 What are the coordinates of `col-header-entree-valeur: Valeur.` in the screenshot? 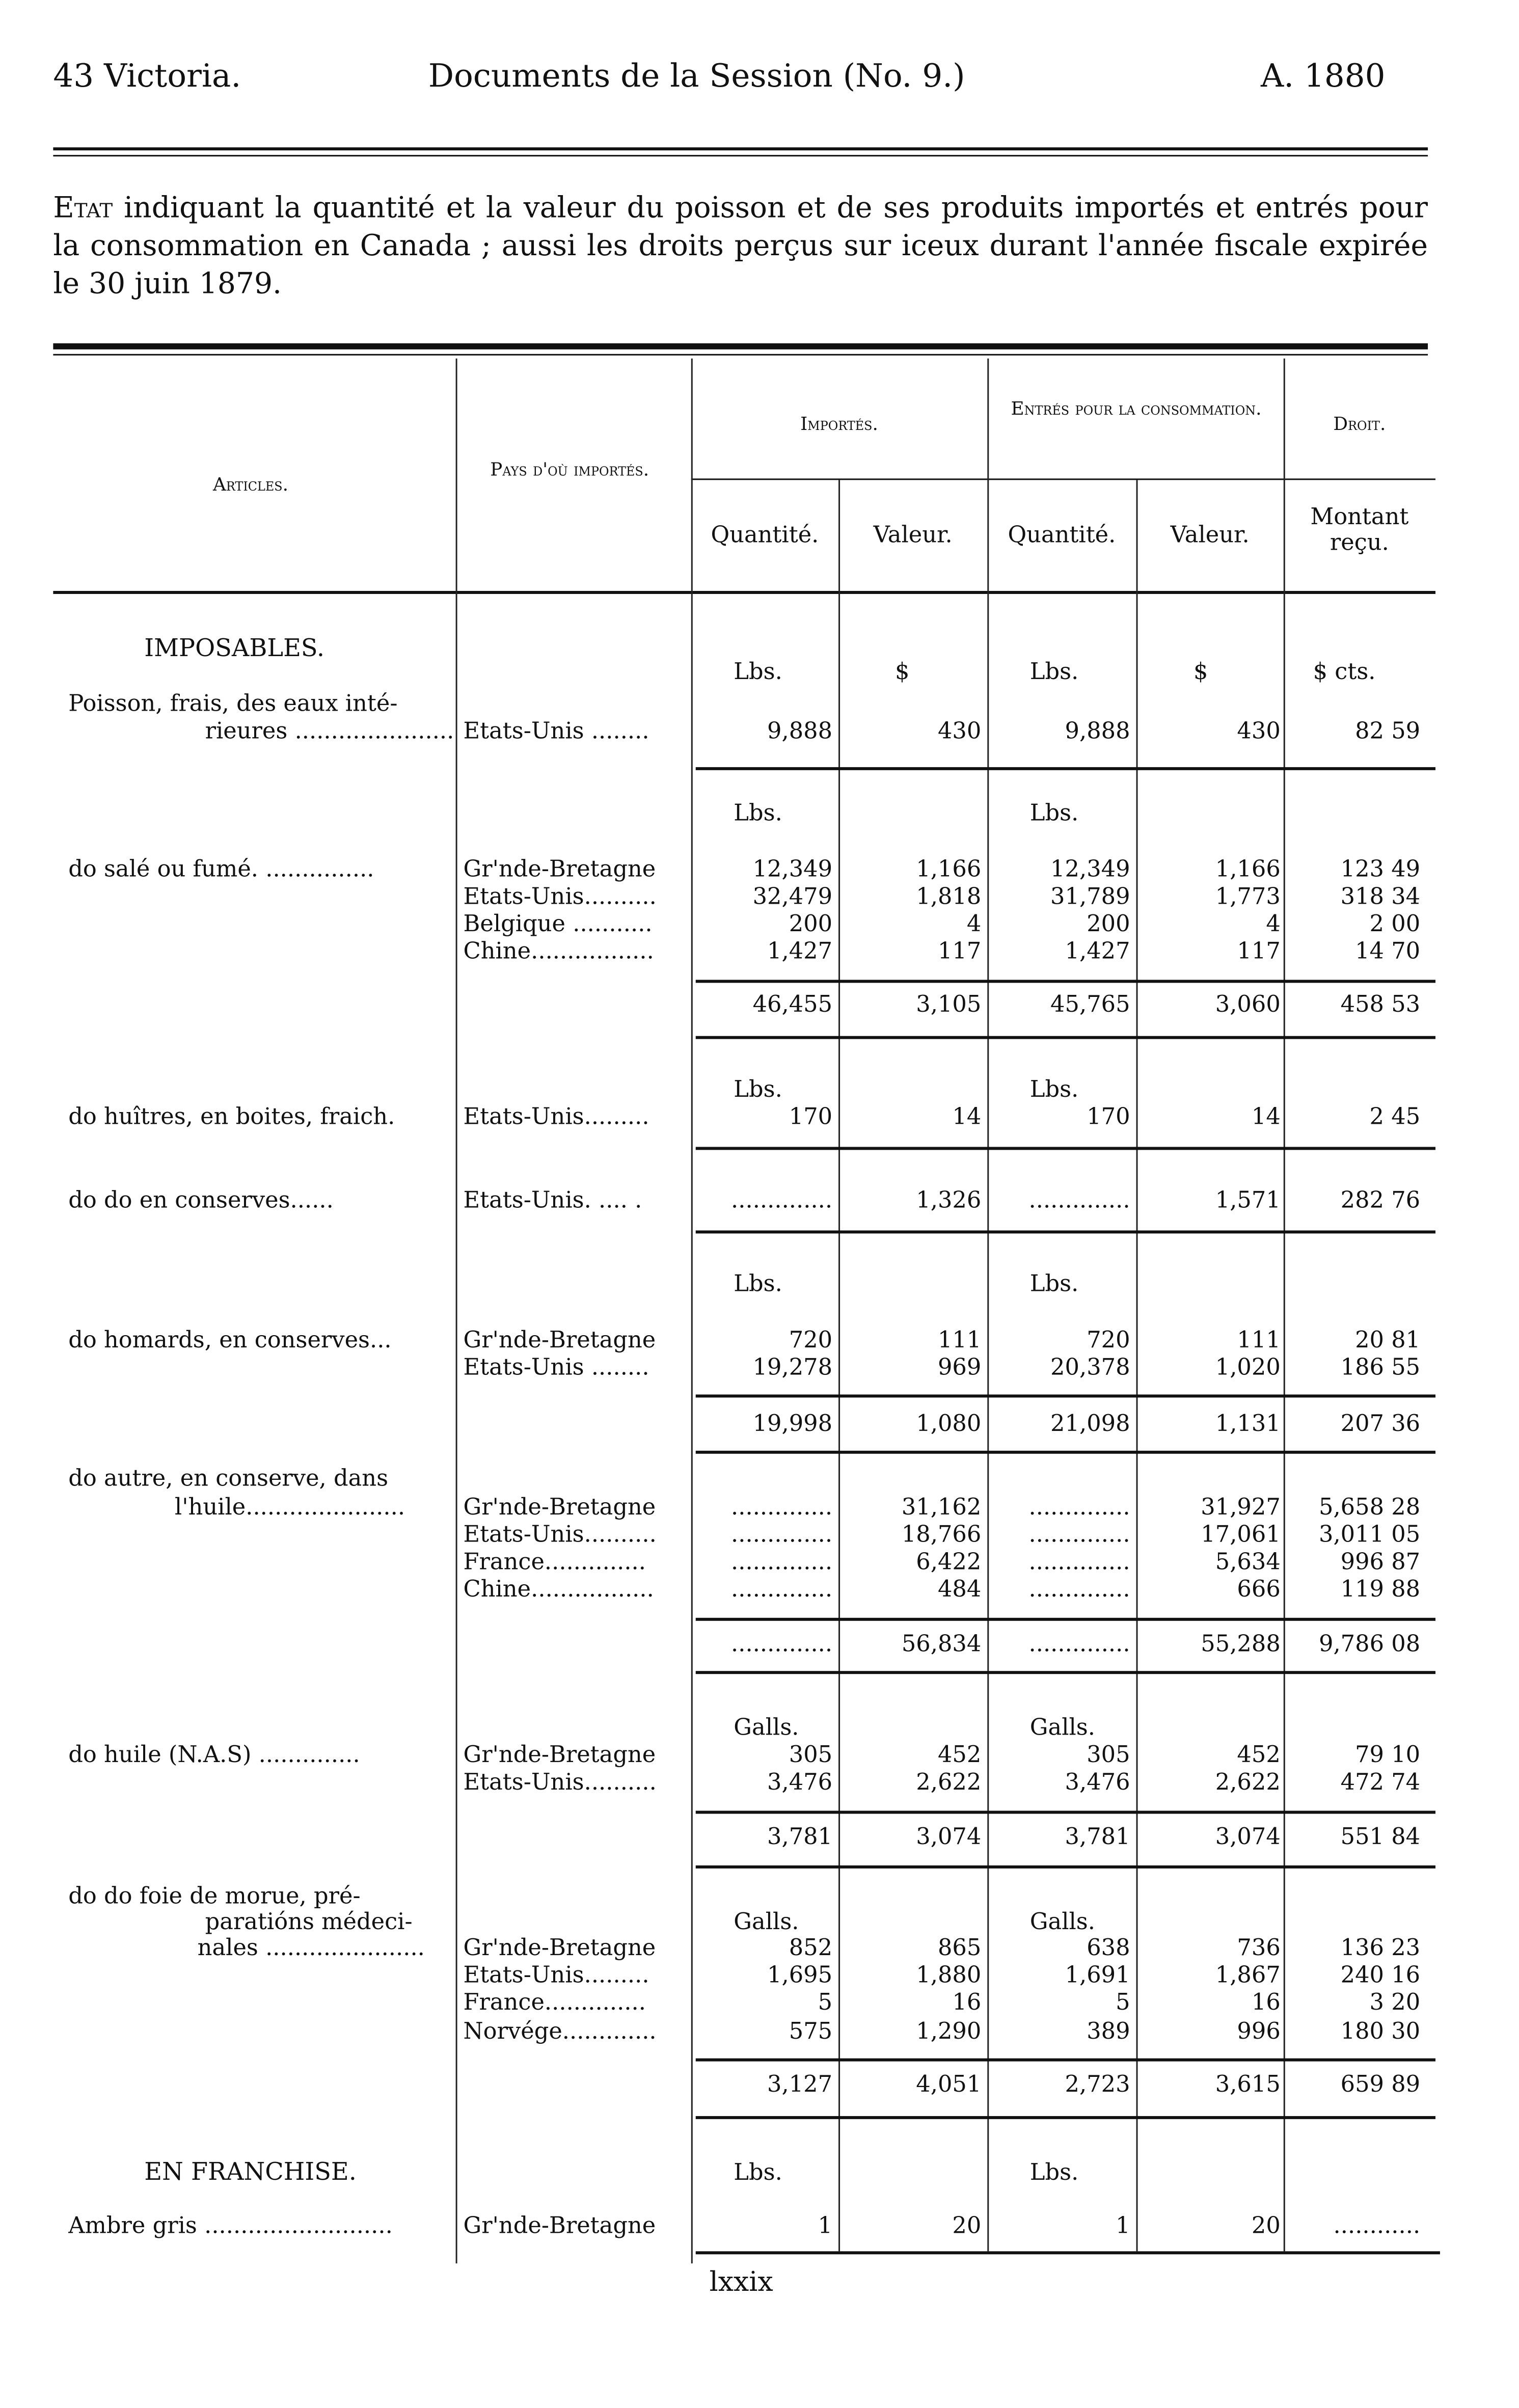 It's located at (1210, 535).